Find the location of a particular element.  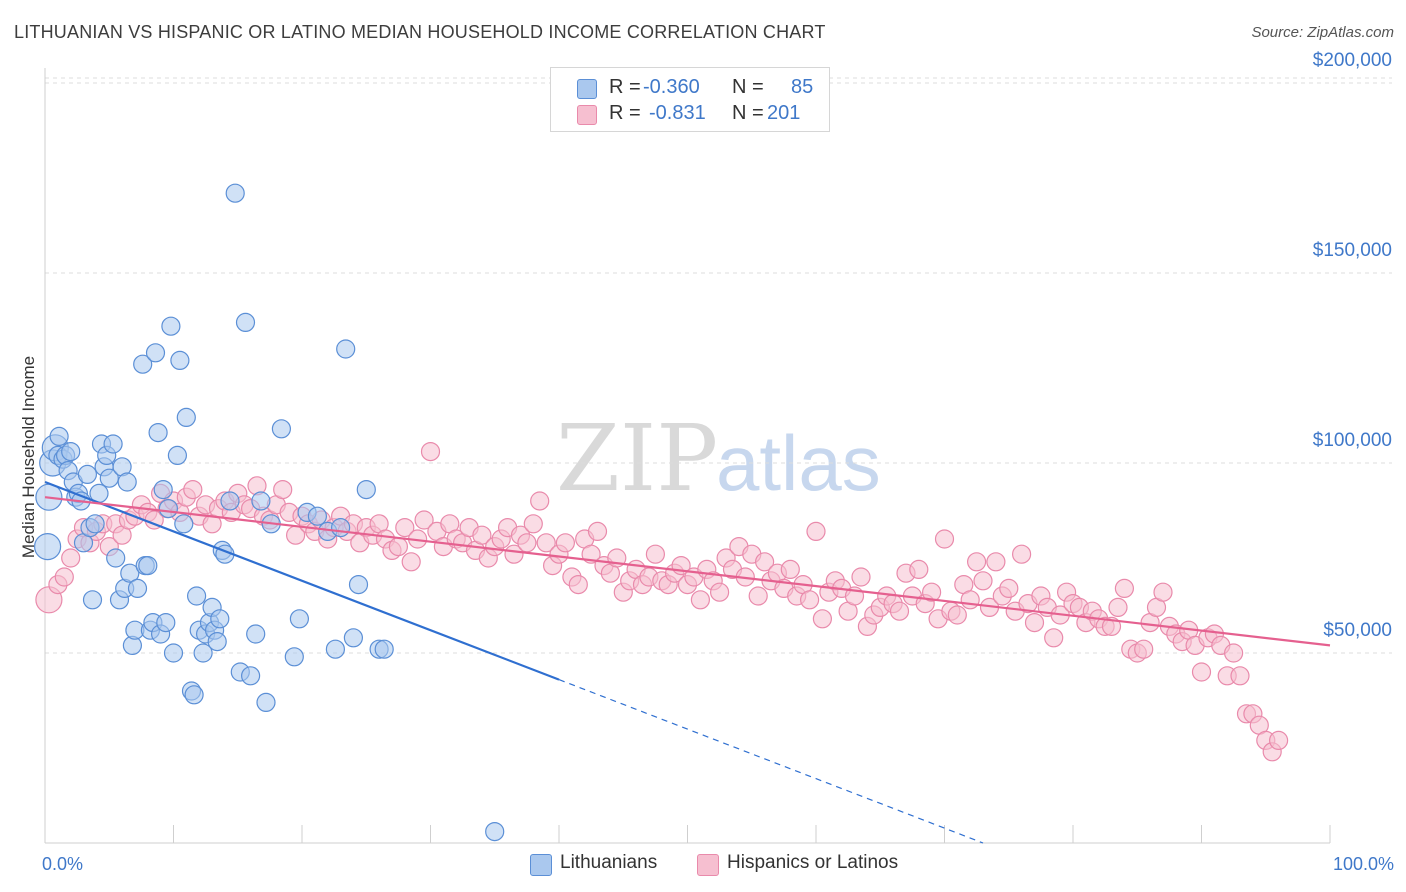

legend-swatch-hispanics is located at coordinates (587, 115).